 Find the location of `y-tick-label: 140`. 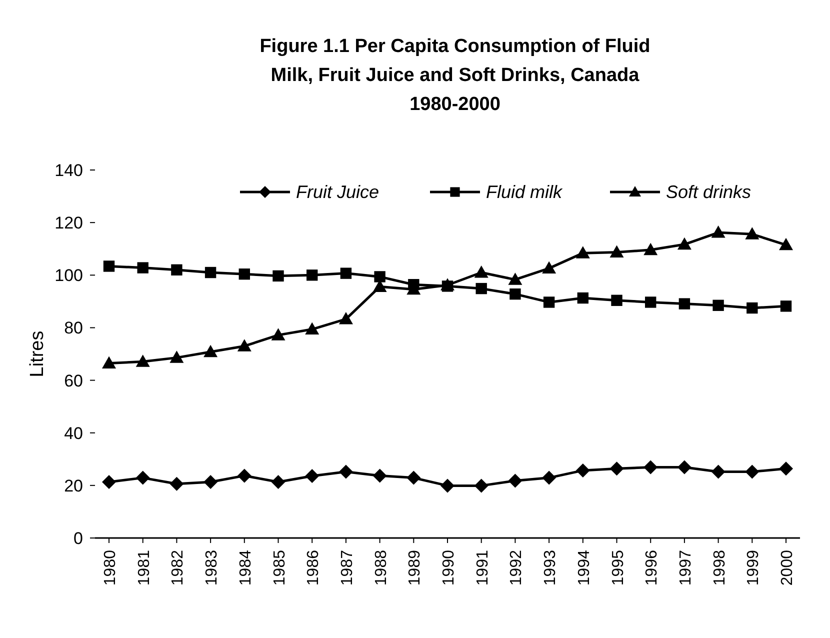

y-tick-label: 140 is located at coordinates (68, 170).